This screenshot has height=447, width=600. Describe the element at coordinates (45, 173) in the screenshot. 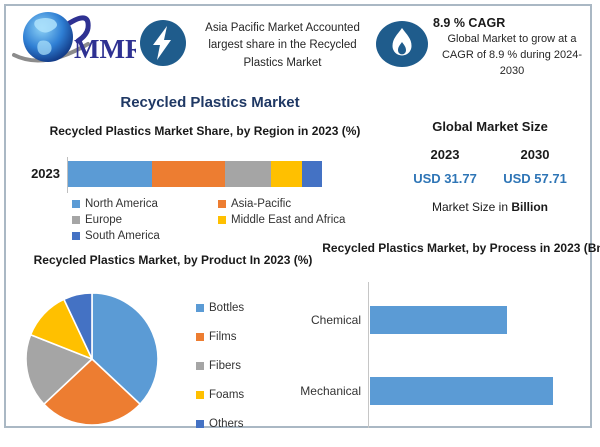

I see `region-chart-category-label: 2023` at that location.